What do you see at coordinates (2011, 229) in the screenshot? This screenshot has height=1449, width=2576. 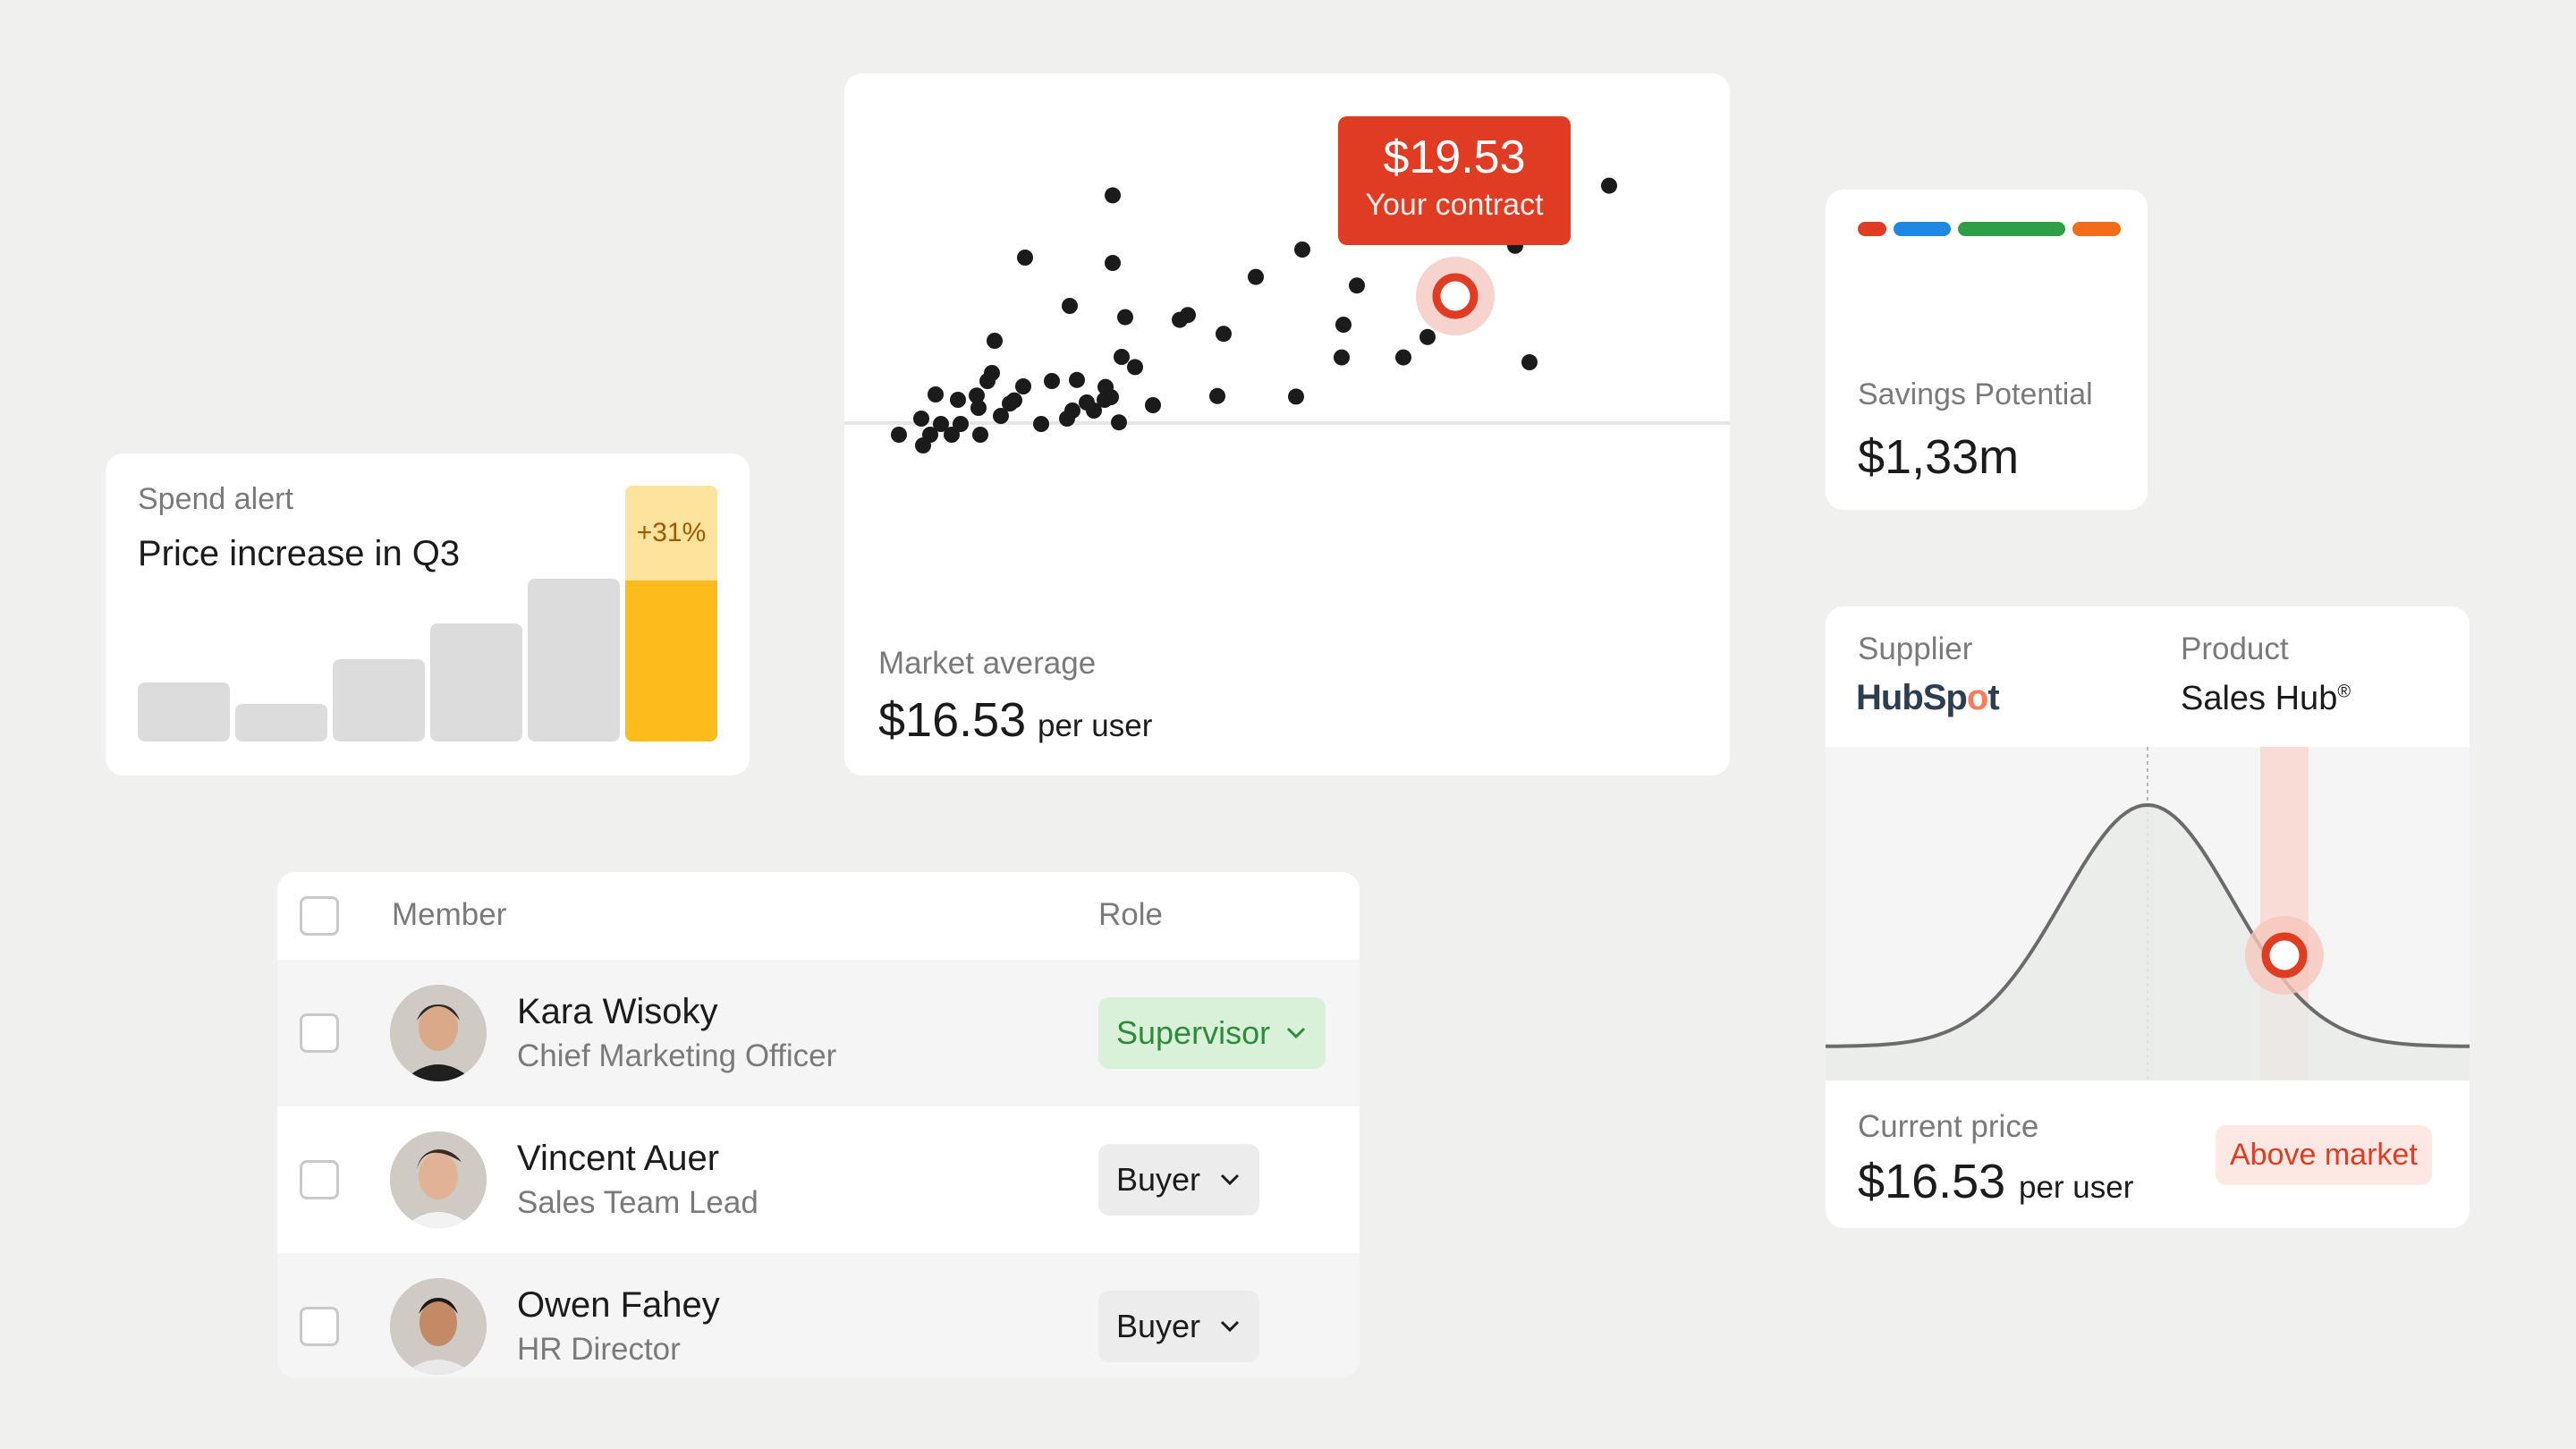 I see `color-bar-green` at bounding box center [2011, 229].